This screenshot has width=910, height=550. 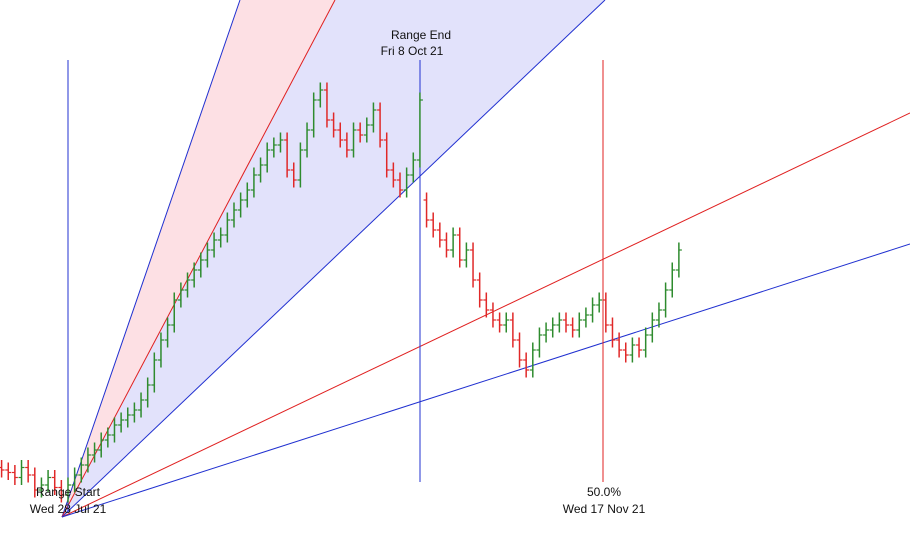 I want to click on annotation: Range Start, so click(x=68, y=492).